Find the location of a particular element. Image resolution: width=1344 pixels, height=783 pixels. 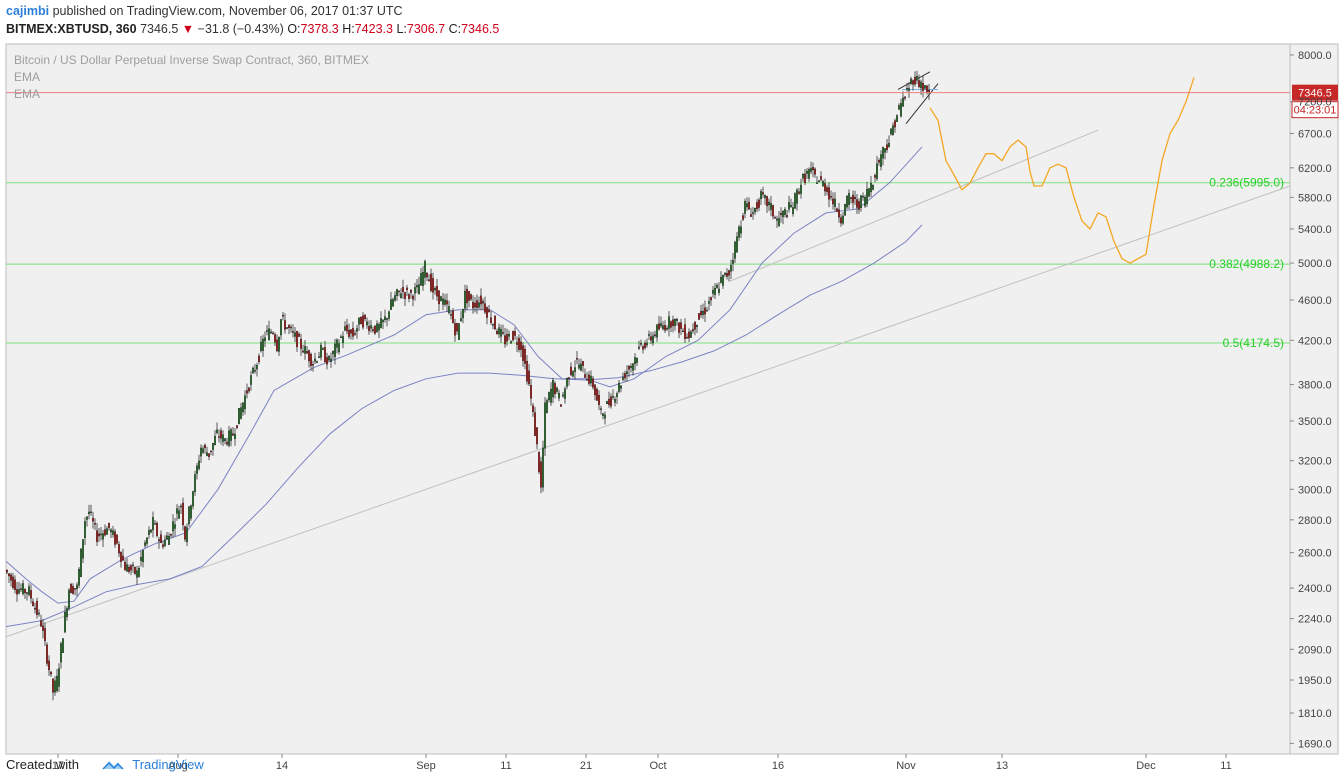

x-tick-label: 21 is located at coordinates (586, 766).